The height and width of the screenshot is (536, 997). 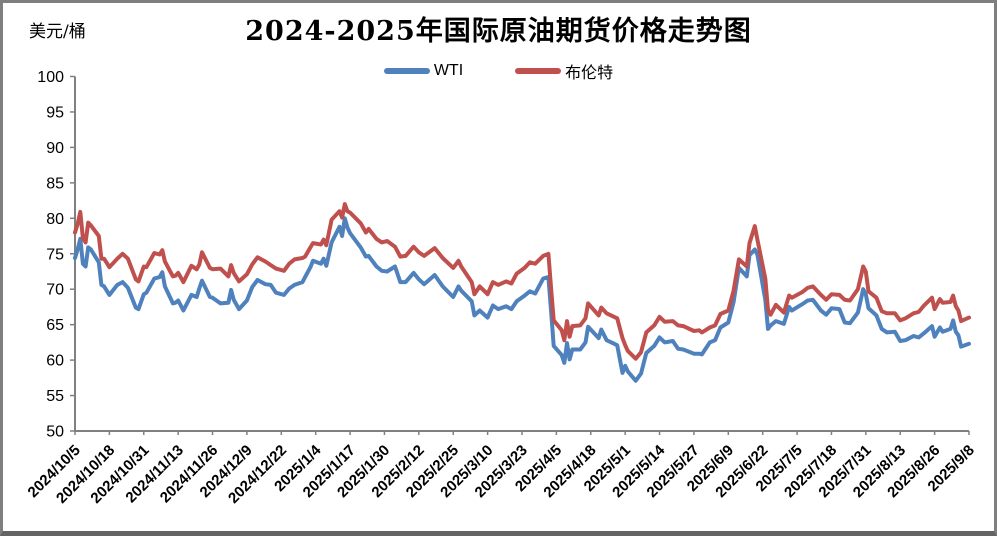 I want to click on y-tick-label: 60, so click(x=55, y=361).